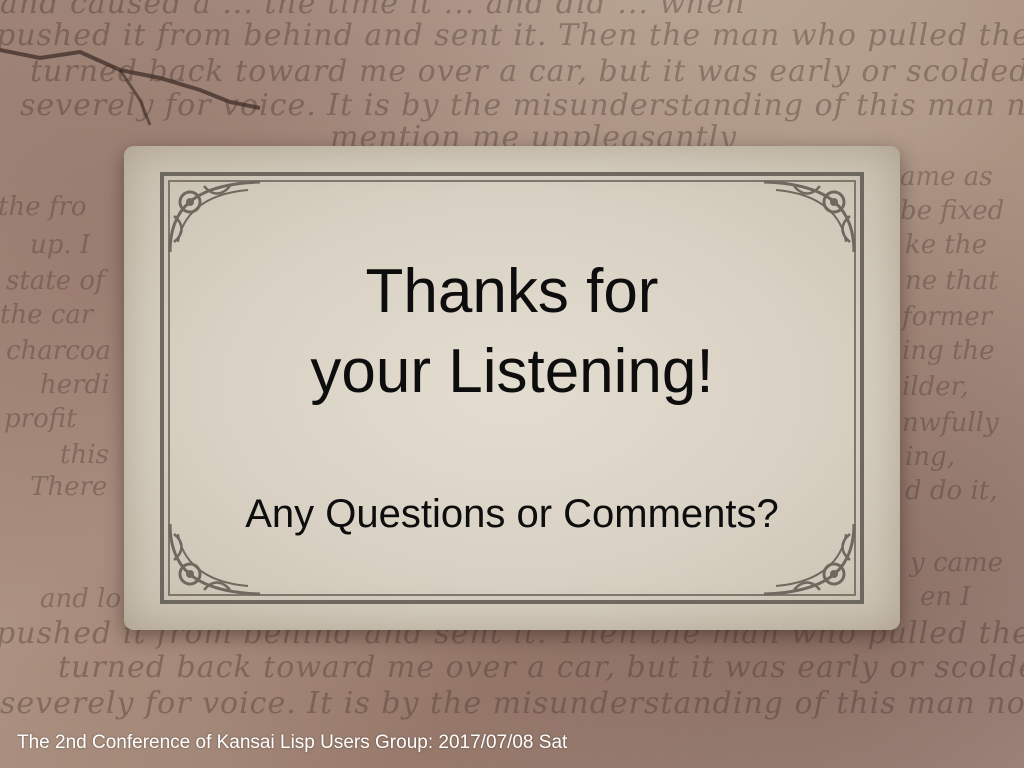  Describe the element at coordinates (55, 281) in the screenshot. I see `background-side-word: state of` at that location.